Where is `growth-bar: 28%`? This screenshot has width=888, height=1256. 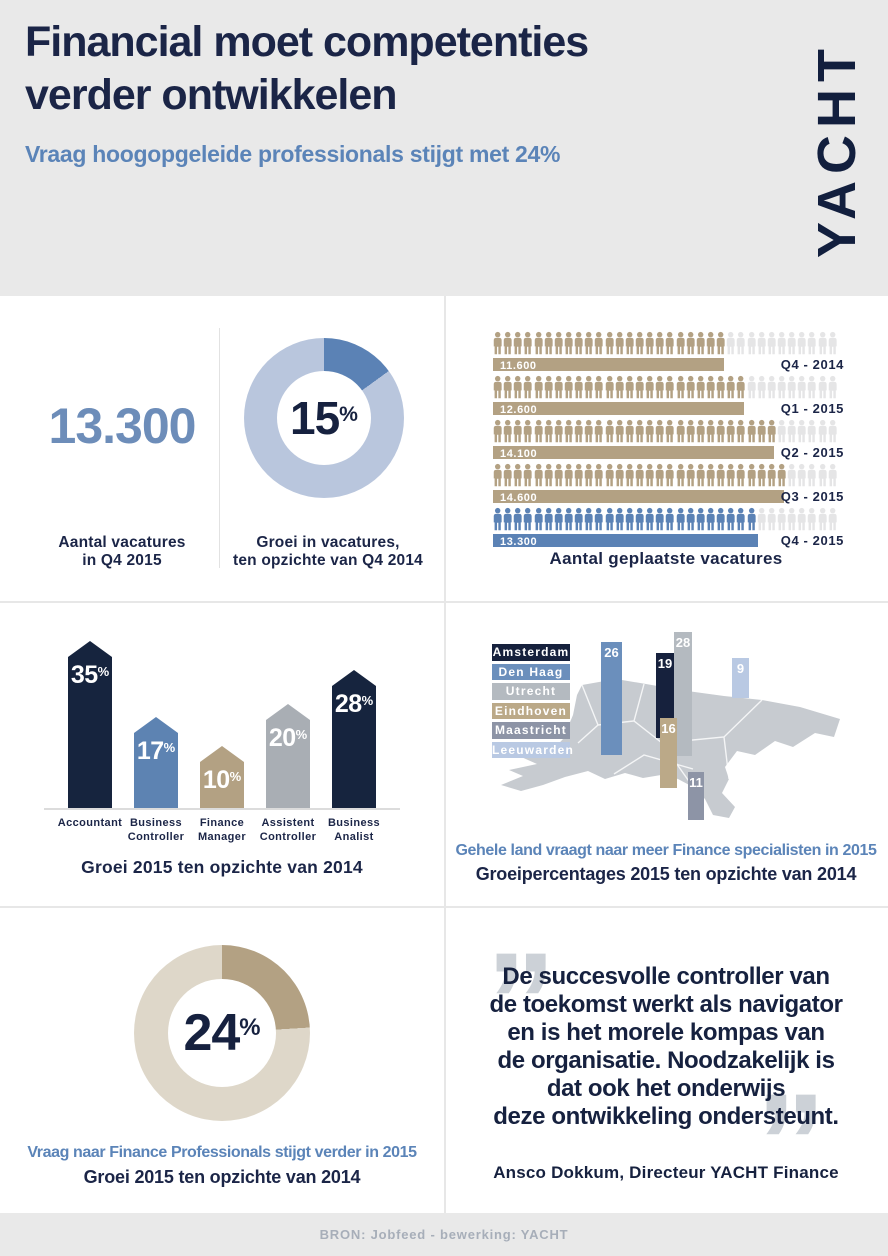 growth-bar: 28% is located at coordinates (354, 739).